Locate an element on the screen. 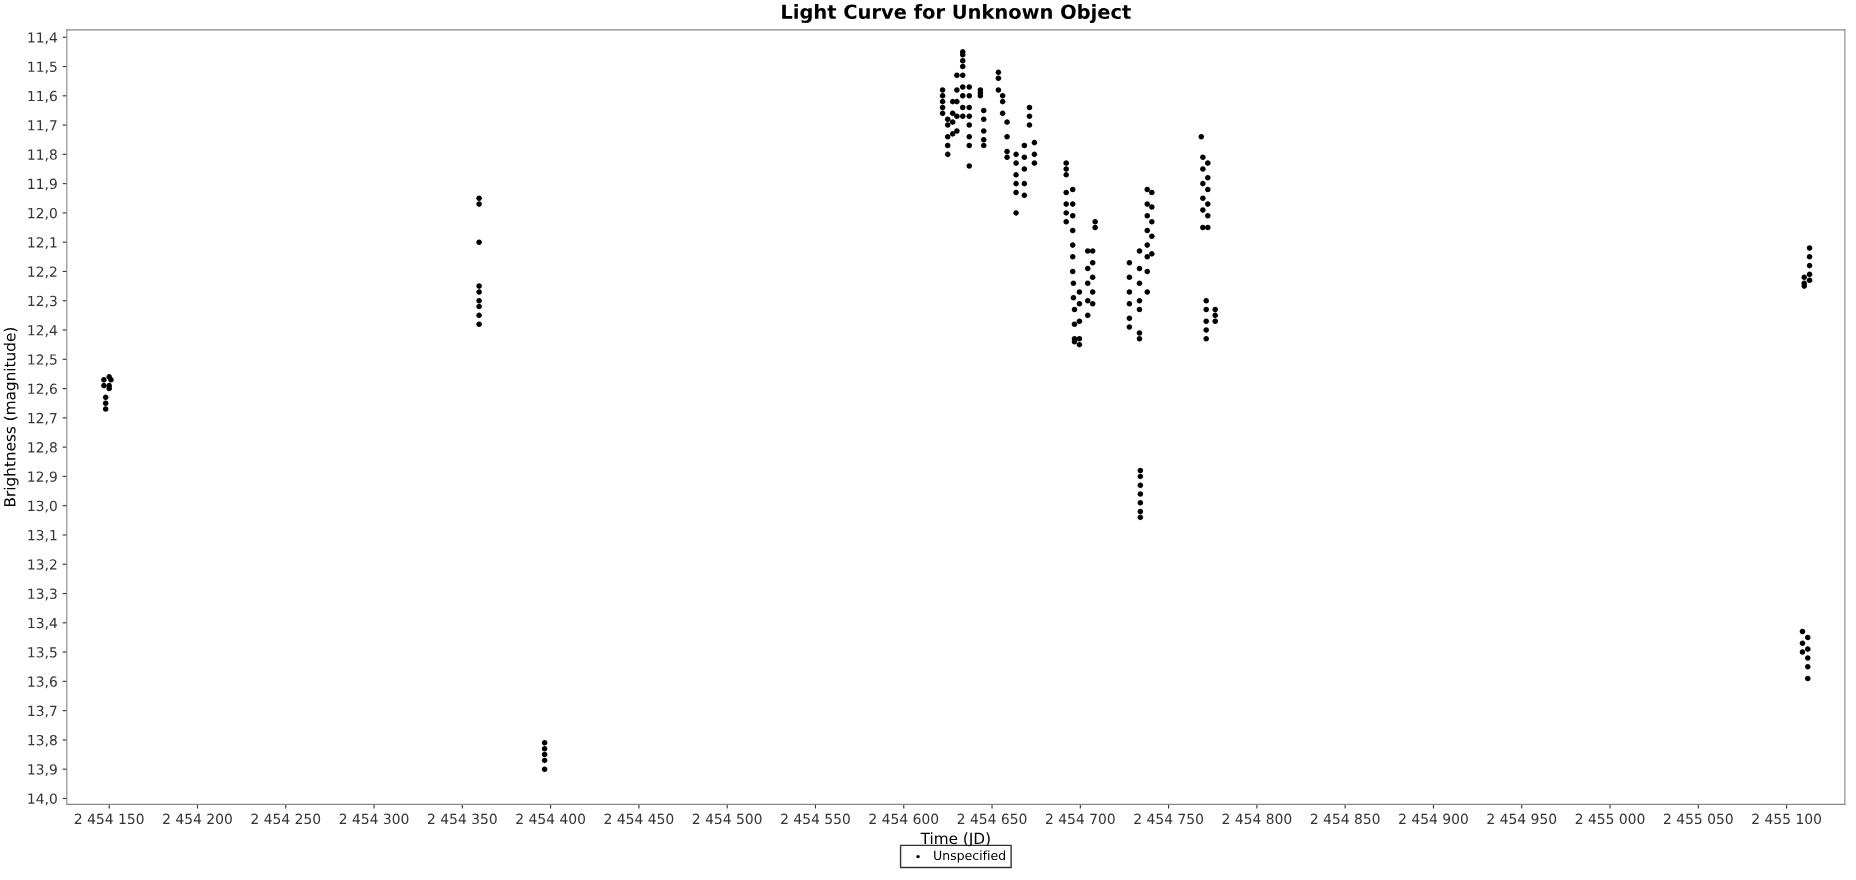 The height and width of the screenshot is (880, 1856). x-tick-label: 2 454 750 is located at coordinates (1169, 819).